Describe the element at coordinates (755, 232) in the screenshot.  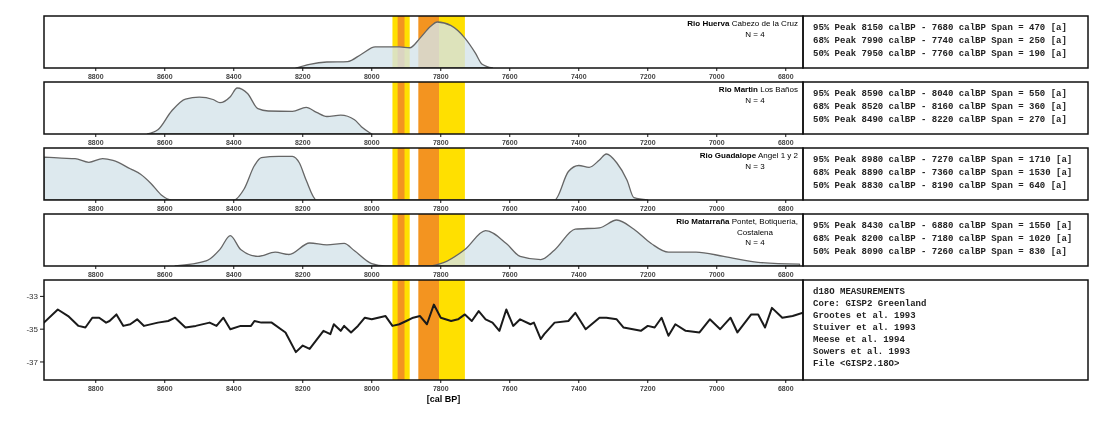
I see `annotation: Costalena` at that location.